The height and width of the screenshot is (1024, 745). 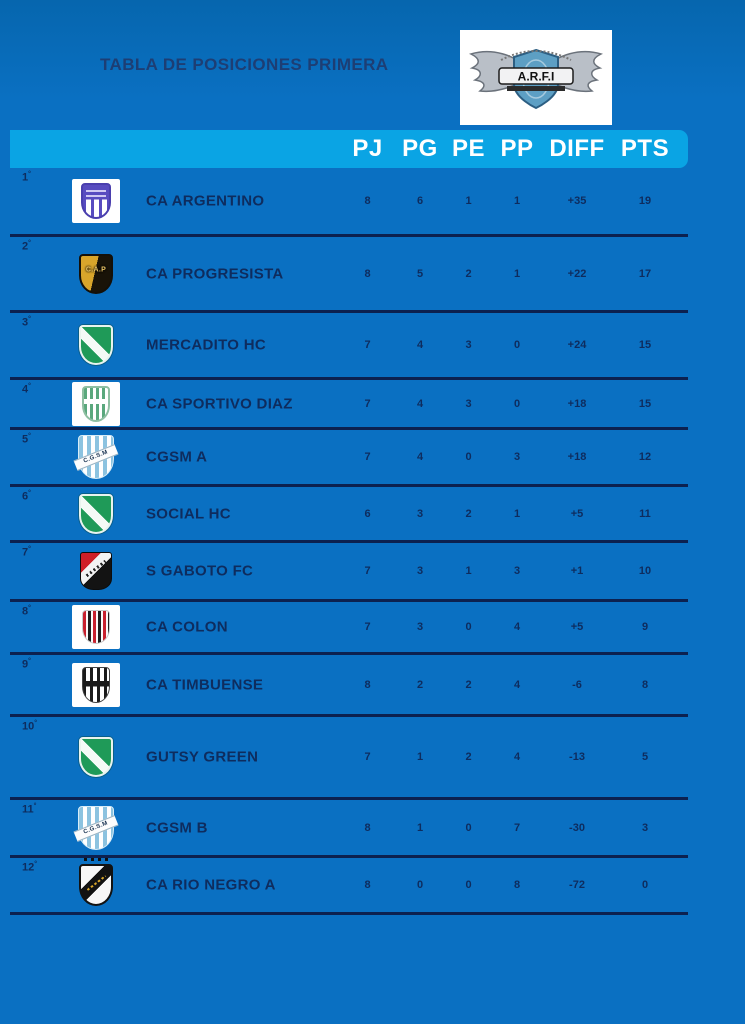 What do you see at coordinates (26, 552) in the screenshot?
I see `position-rank: 7°` at bounding box center [26, 552].